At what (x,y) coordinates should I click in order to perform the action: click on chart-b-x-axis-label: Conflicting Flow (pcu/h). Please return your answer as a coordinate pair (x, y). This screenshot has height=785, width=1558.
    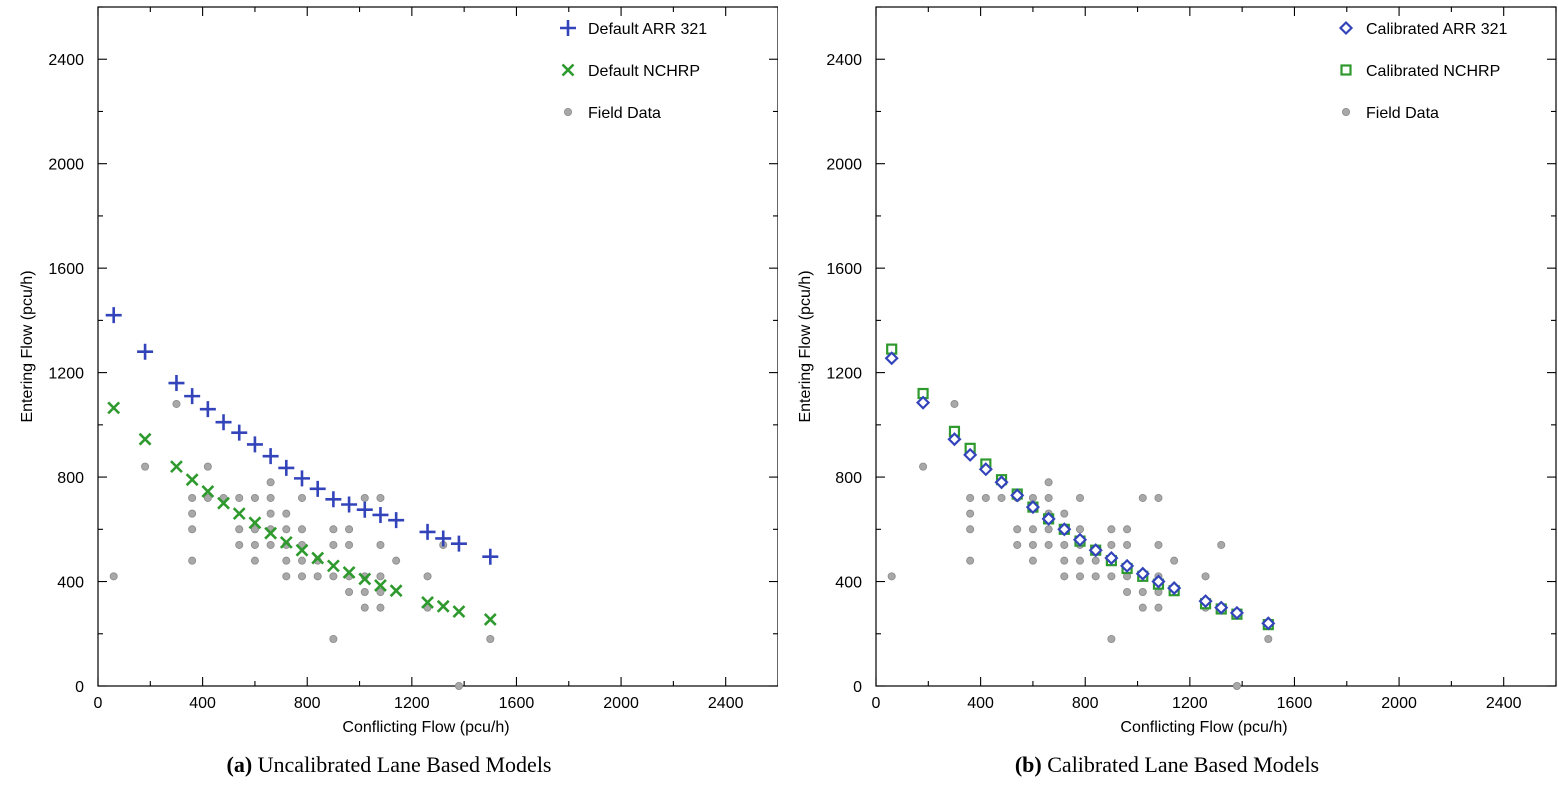
    Looking at the image, I should click on (1203, 727).